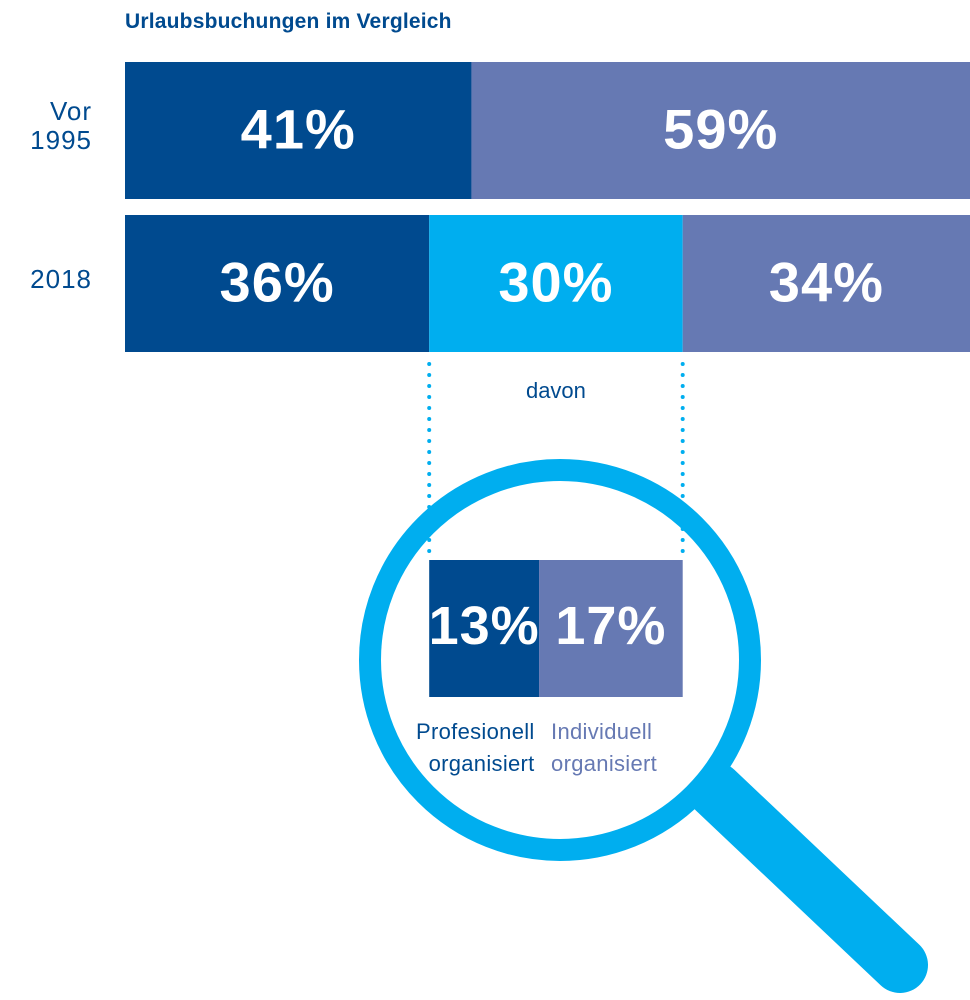 The image size is (970, 1000). I want to click on value-label: 59%, so click(721, 128).